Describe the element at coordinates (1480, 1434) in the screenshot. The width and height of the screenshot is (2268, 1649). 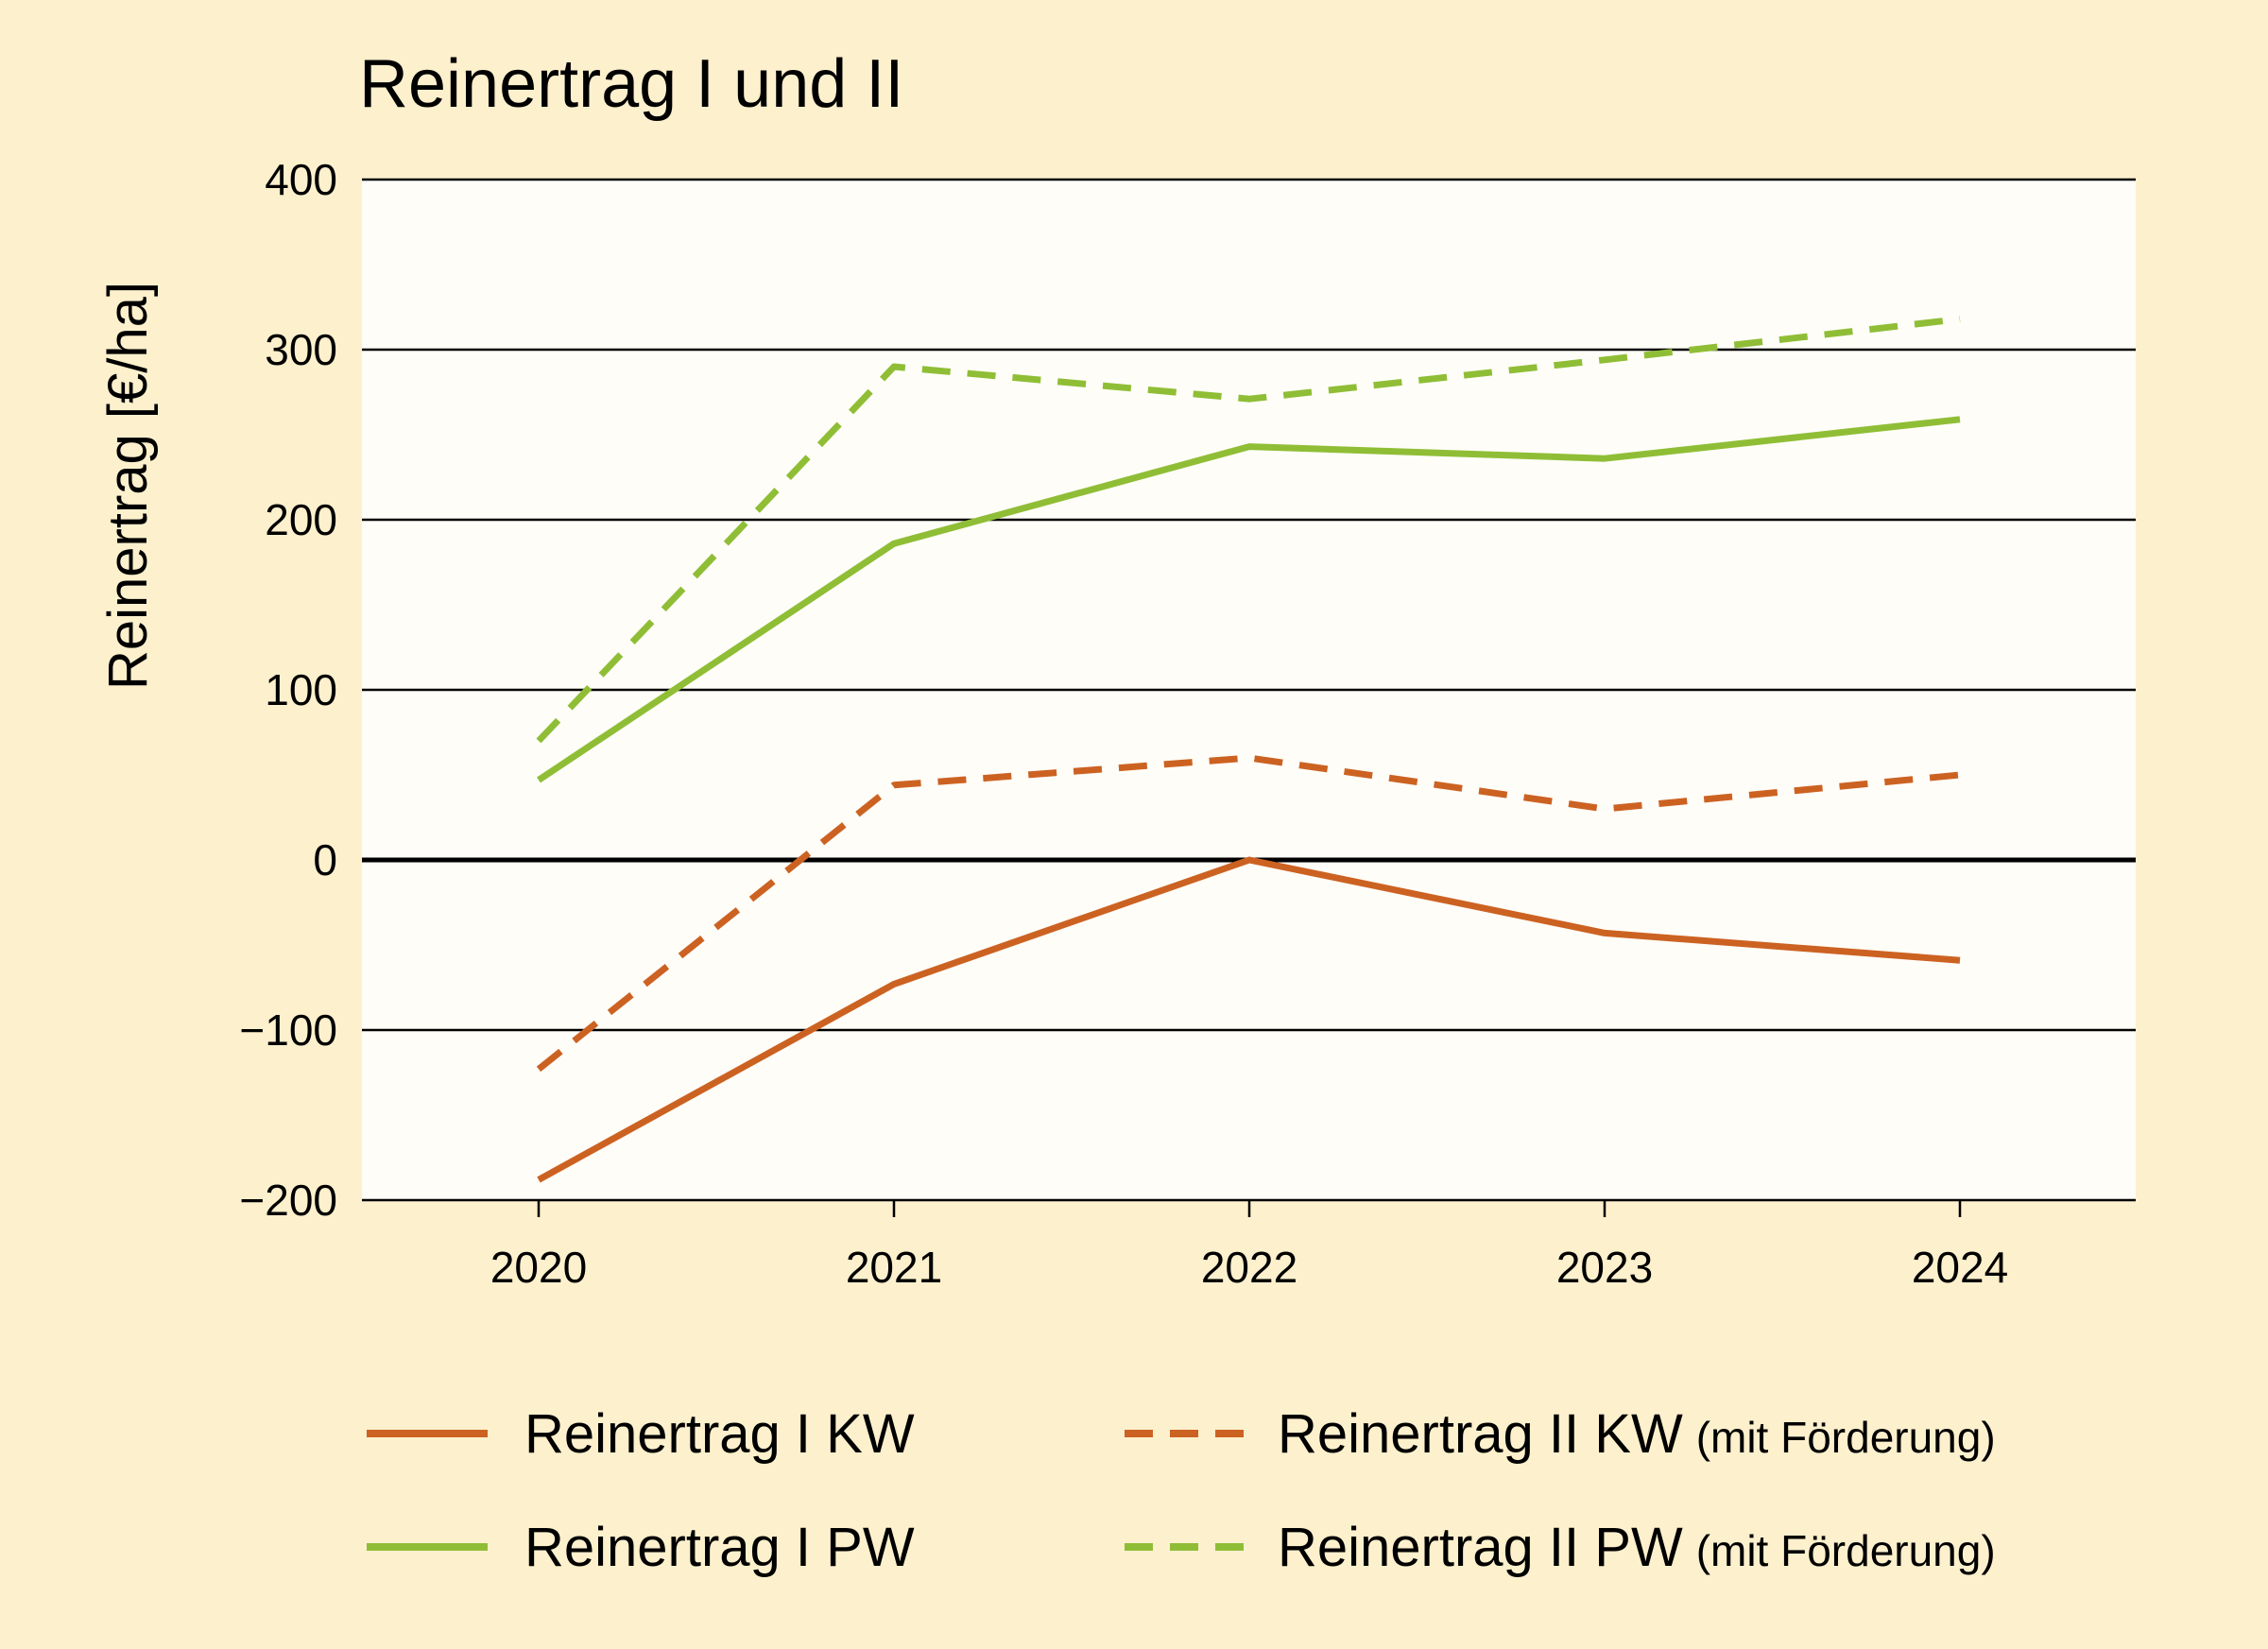
I see `legend-series-name: Reinertrag II KW` at that location.